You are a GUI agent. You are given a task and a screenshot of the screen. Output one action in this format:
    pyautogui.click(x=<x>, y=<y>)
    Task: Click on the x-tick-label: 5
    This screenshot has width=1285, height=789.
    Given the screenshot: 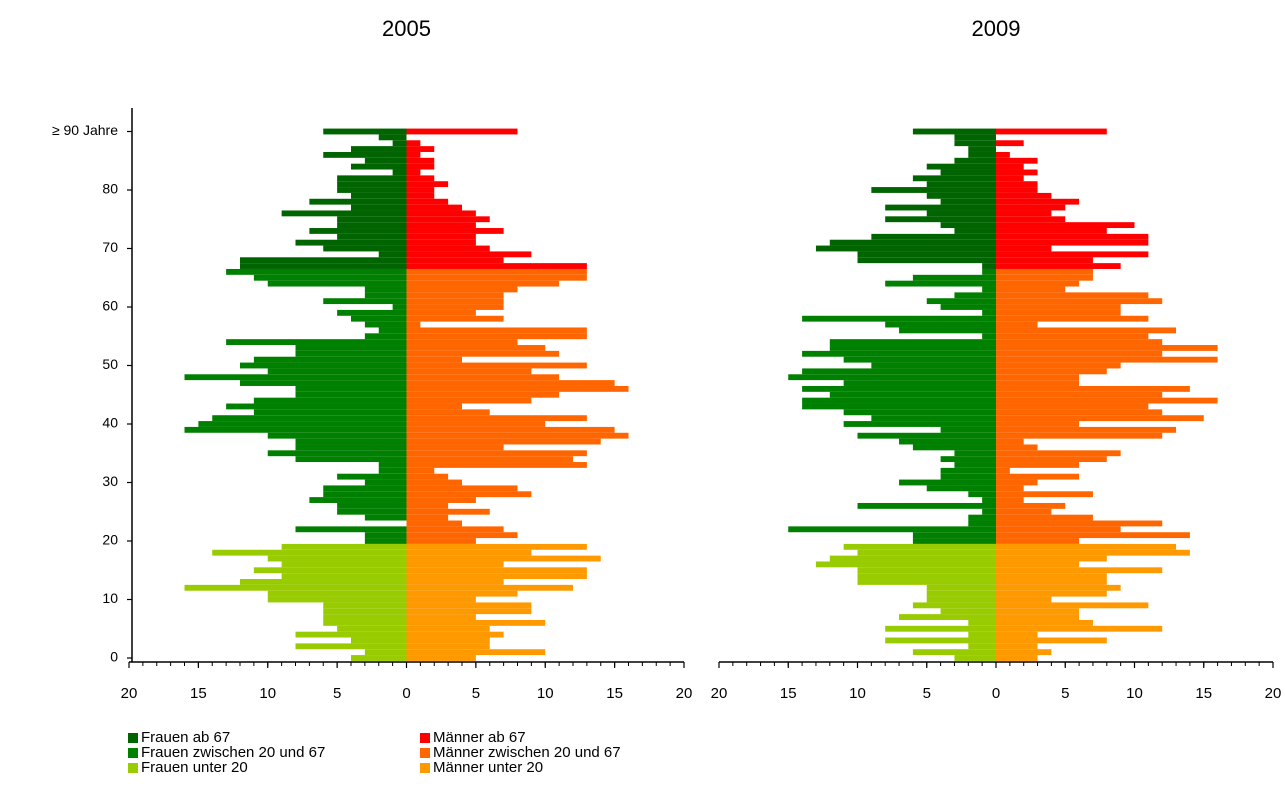 What is the action you would take?
    pyautogui.click(x=1065, y=693)
    